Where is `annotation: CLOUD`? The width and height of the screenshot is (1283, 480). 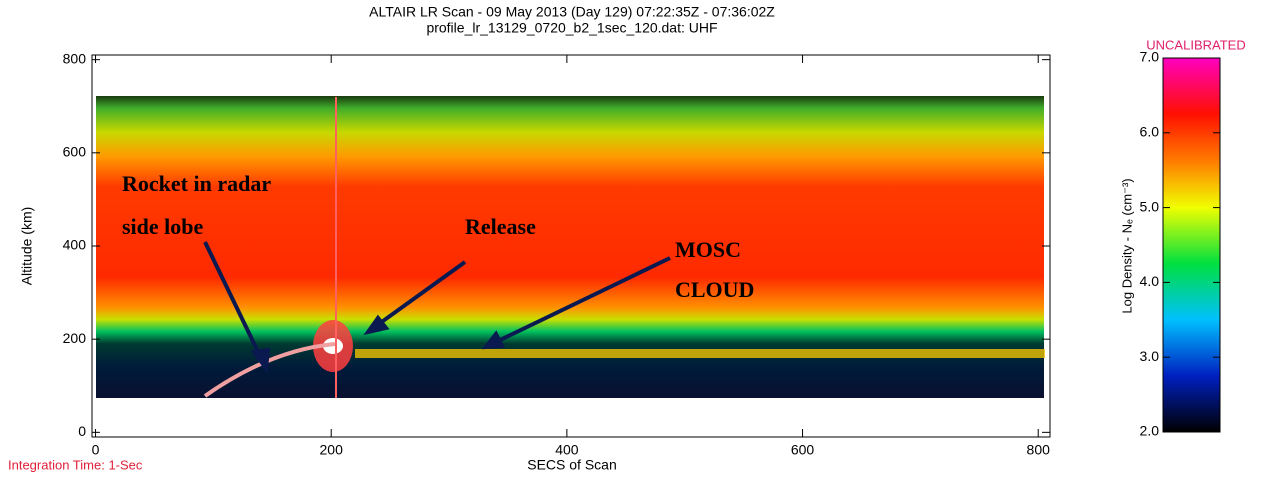 annotation: CLOUD is located at coordinates (714, 289).